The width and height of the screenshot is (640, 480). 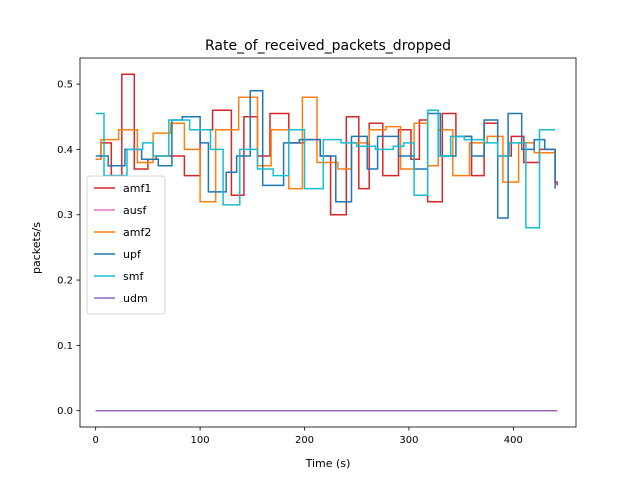 I want to click on legend: amf1 ausf amf2 upf smf udm, so click(x=126, y=245).